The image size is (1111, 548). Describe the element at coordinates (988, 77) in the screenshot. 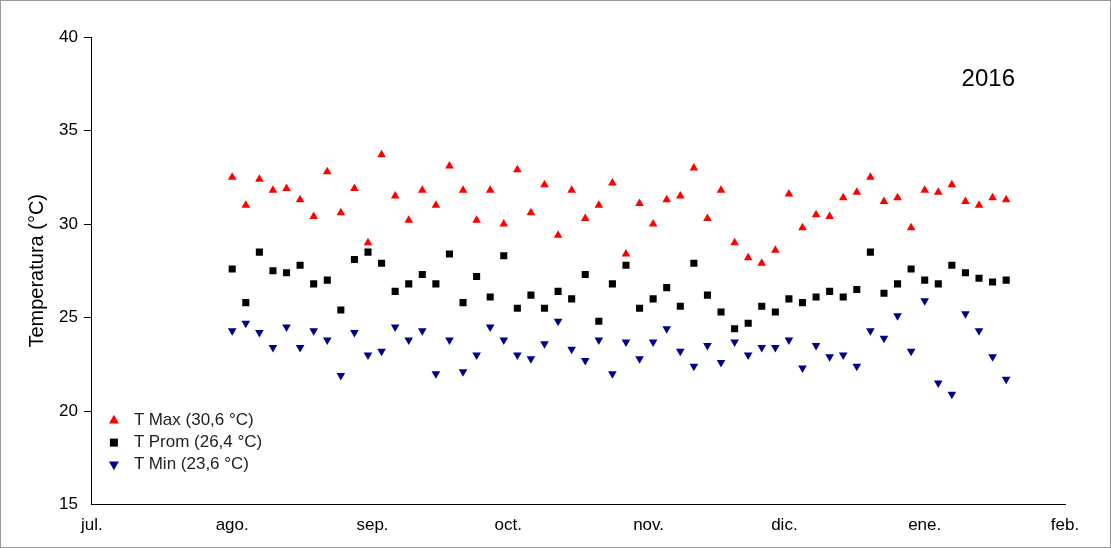

I see `annotation: 2016` at that location.